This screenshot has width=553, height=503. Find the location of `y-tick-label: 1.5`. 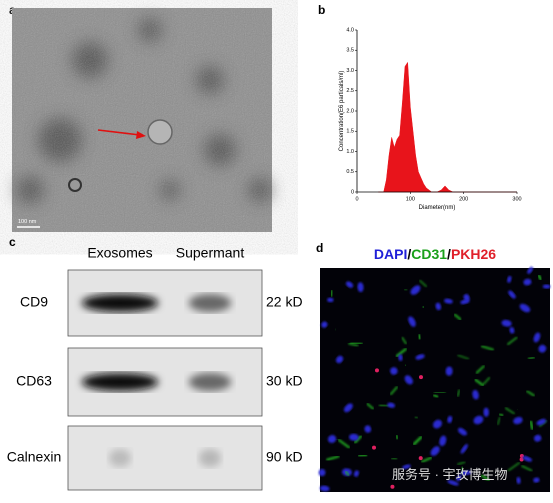

y-tick-label: 1.5 is located at coordinates (350, 132).